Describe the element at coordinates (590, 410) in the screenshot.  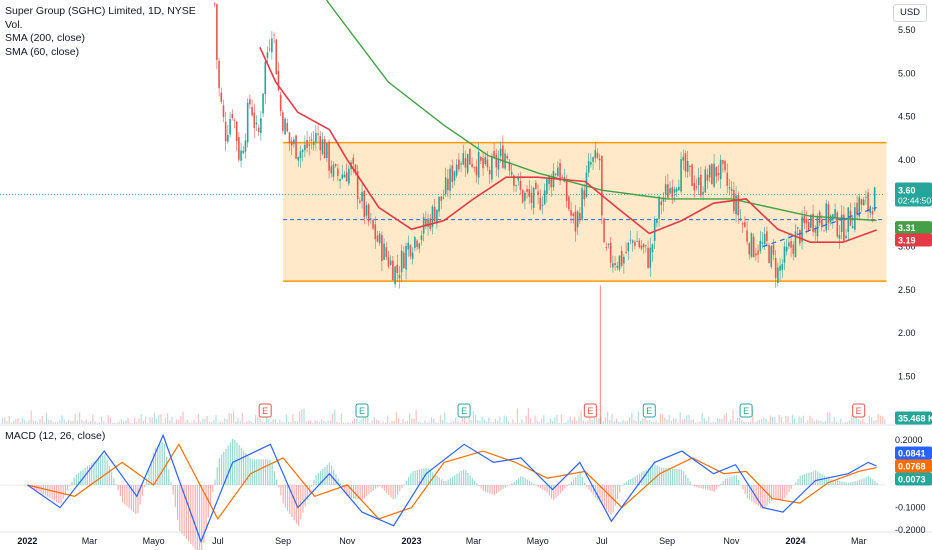
I see `earnings-marker-box` at that location.